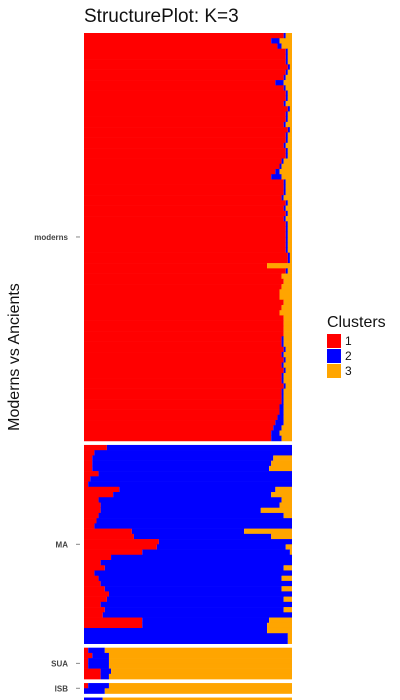 This screenshot has height=700, width=400. What do you see at coordinates (185, 250) in the screenshot?
I see `bar-segment-moderns-41-c1` at bounding box center [185, 250].